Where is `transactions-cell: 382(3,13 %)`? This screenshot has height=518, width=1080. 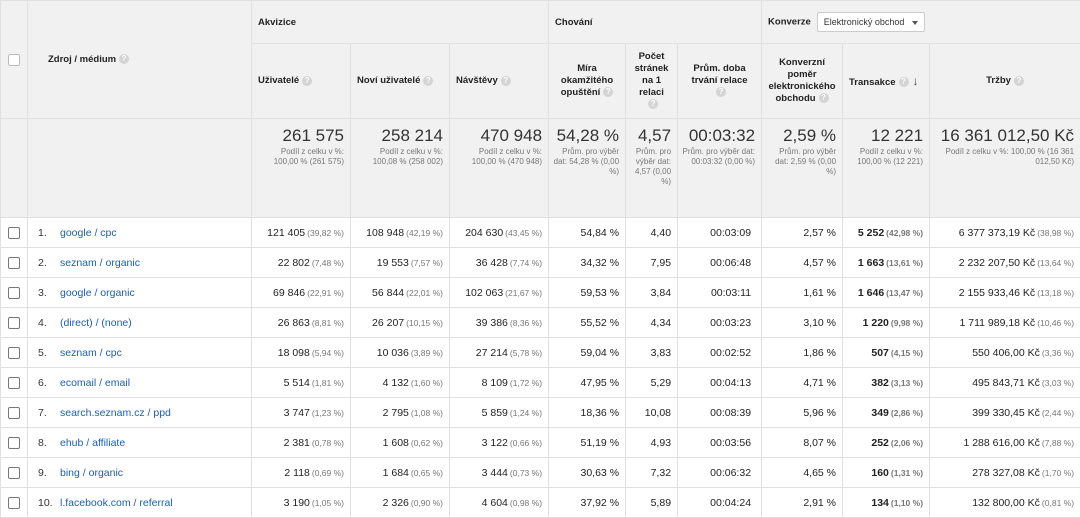
transactions-cell: 382(3,13 %) is located at coordinates (886, 383).